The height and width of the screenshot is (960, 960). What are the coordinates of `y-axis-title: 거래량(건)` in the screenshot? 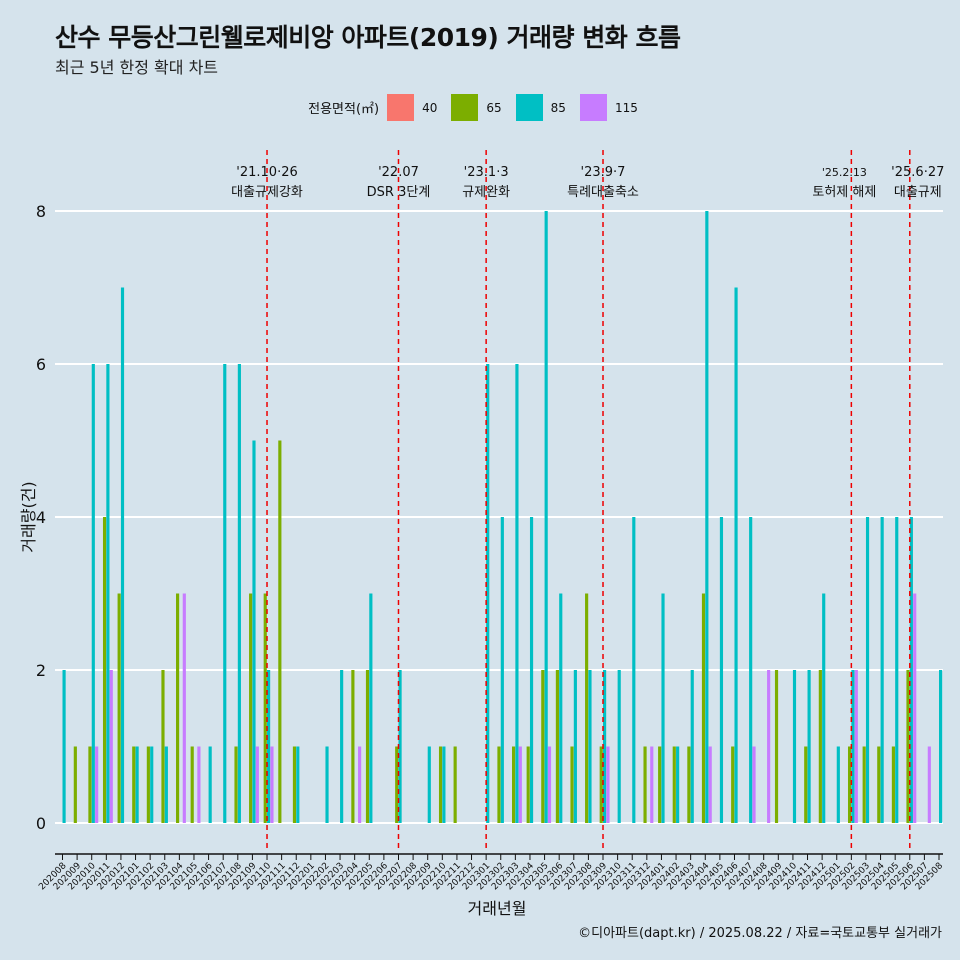 It's located at (28, 516).